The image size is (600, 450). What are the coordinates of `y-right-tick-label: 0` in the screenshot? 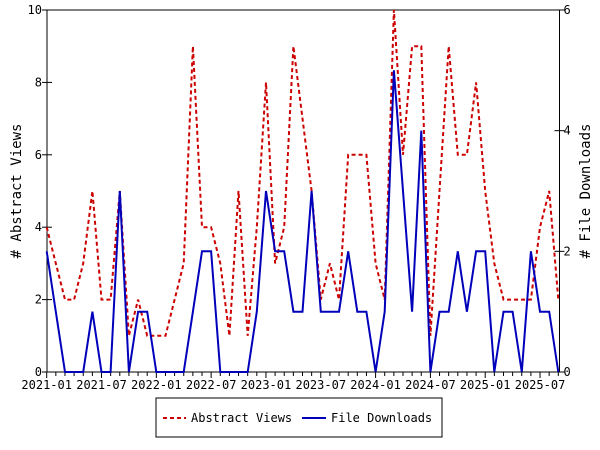 It's located at (567, 372).